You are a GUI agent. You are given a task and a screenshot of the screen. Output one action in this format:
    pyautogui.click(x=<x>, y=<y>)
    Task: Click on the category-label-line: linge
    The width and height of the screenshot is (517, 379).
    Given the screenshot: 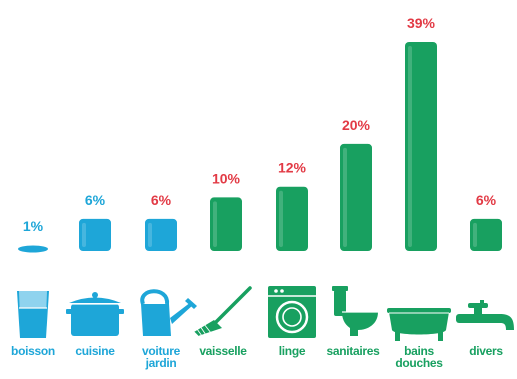 What is the action you would take?
    pyautogui.click(x=292, y=351)
    